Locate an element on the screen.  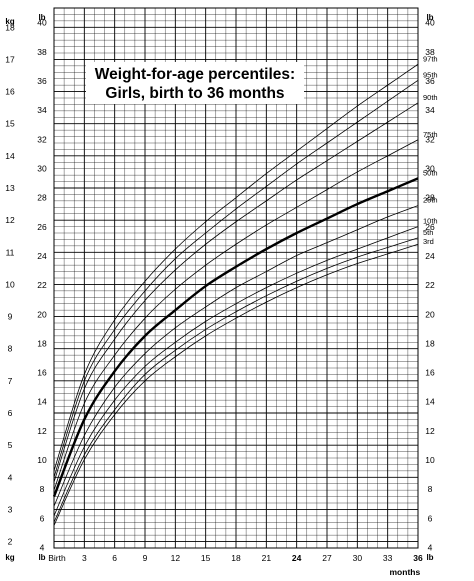
lb-tick-left-label: 22 is located at coordinates (42, 285).